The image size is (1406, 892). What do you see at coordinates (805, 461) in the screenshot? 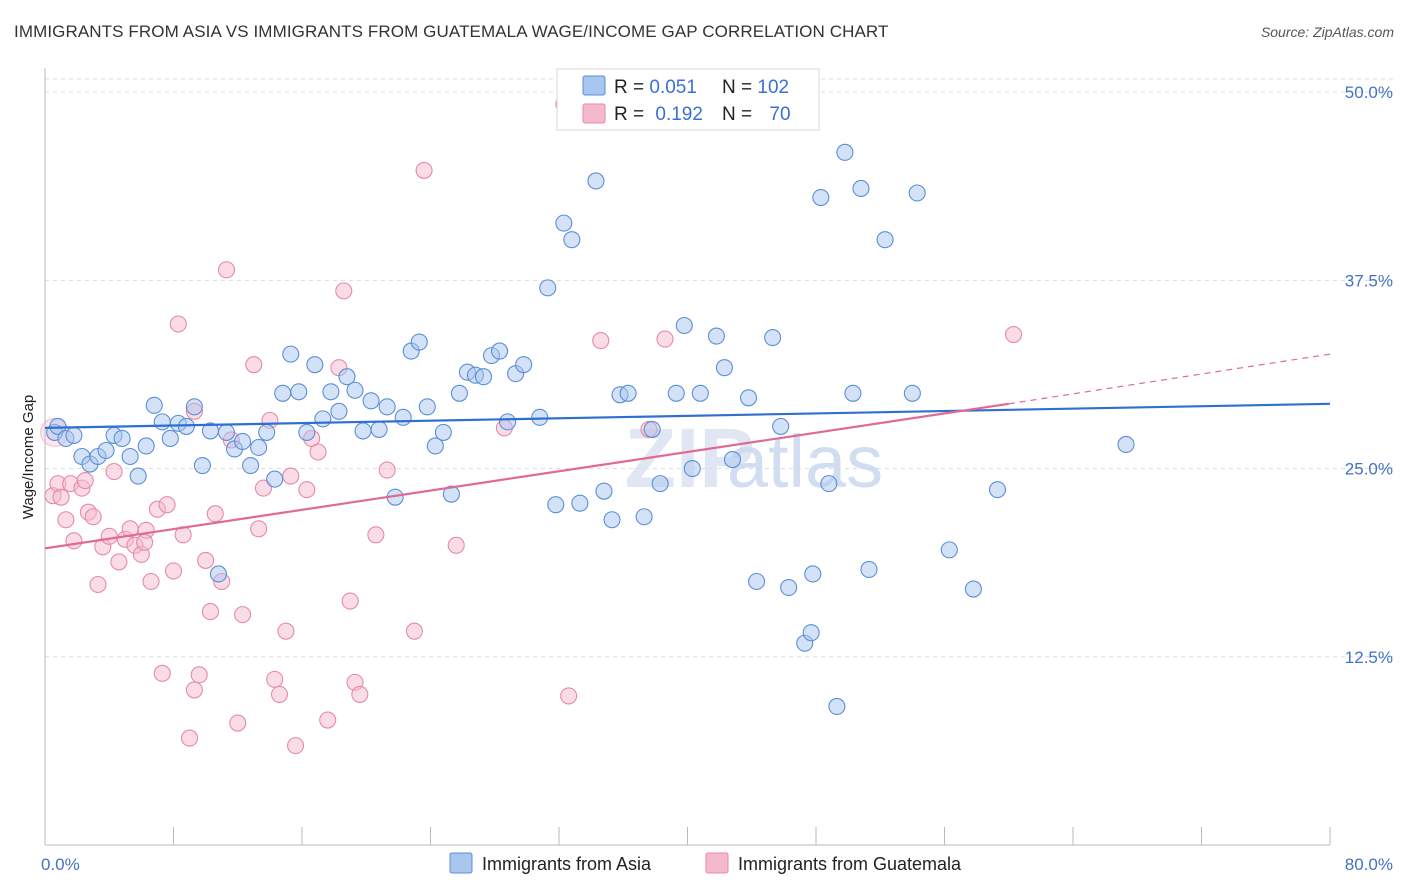
I see `watermark-atlas: atlas` at bounding box center [805, 461].